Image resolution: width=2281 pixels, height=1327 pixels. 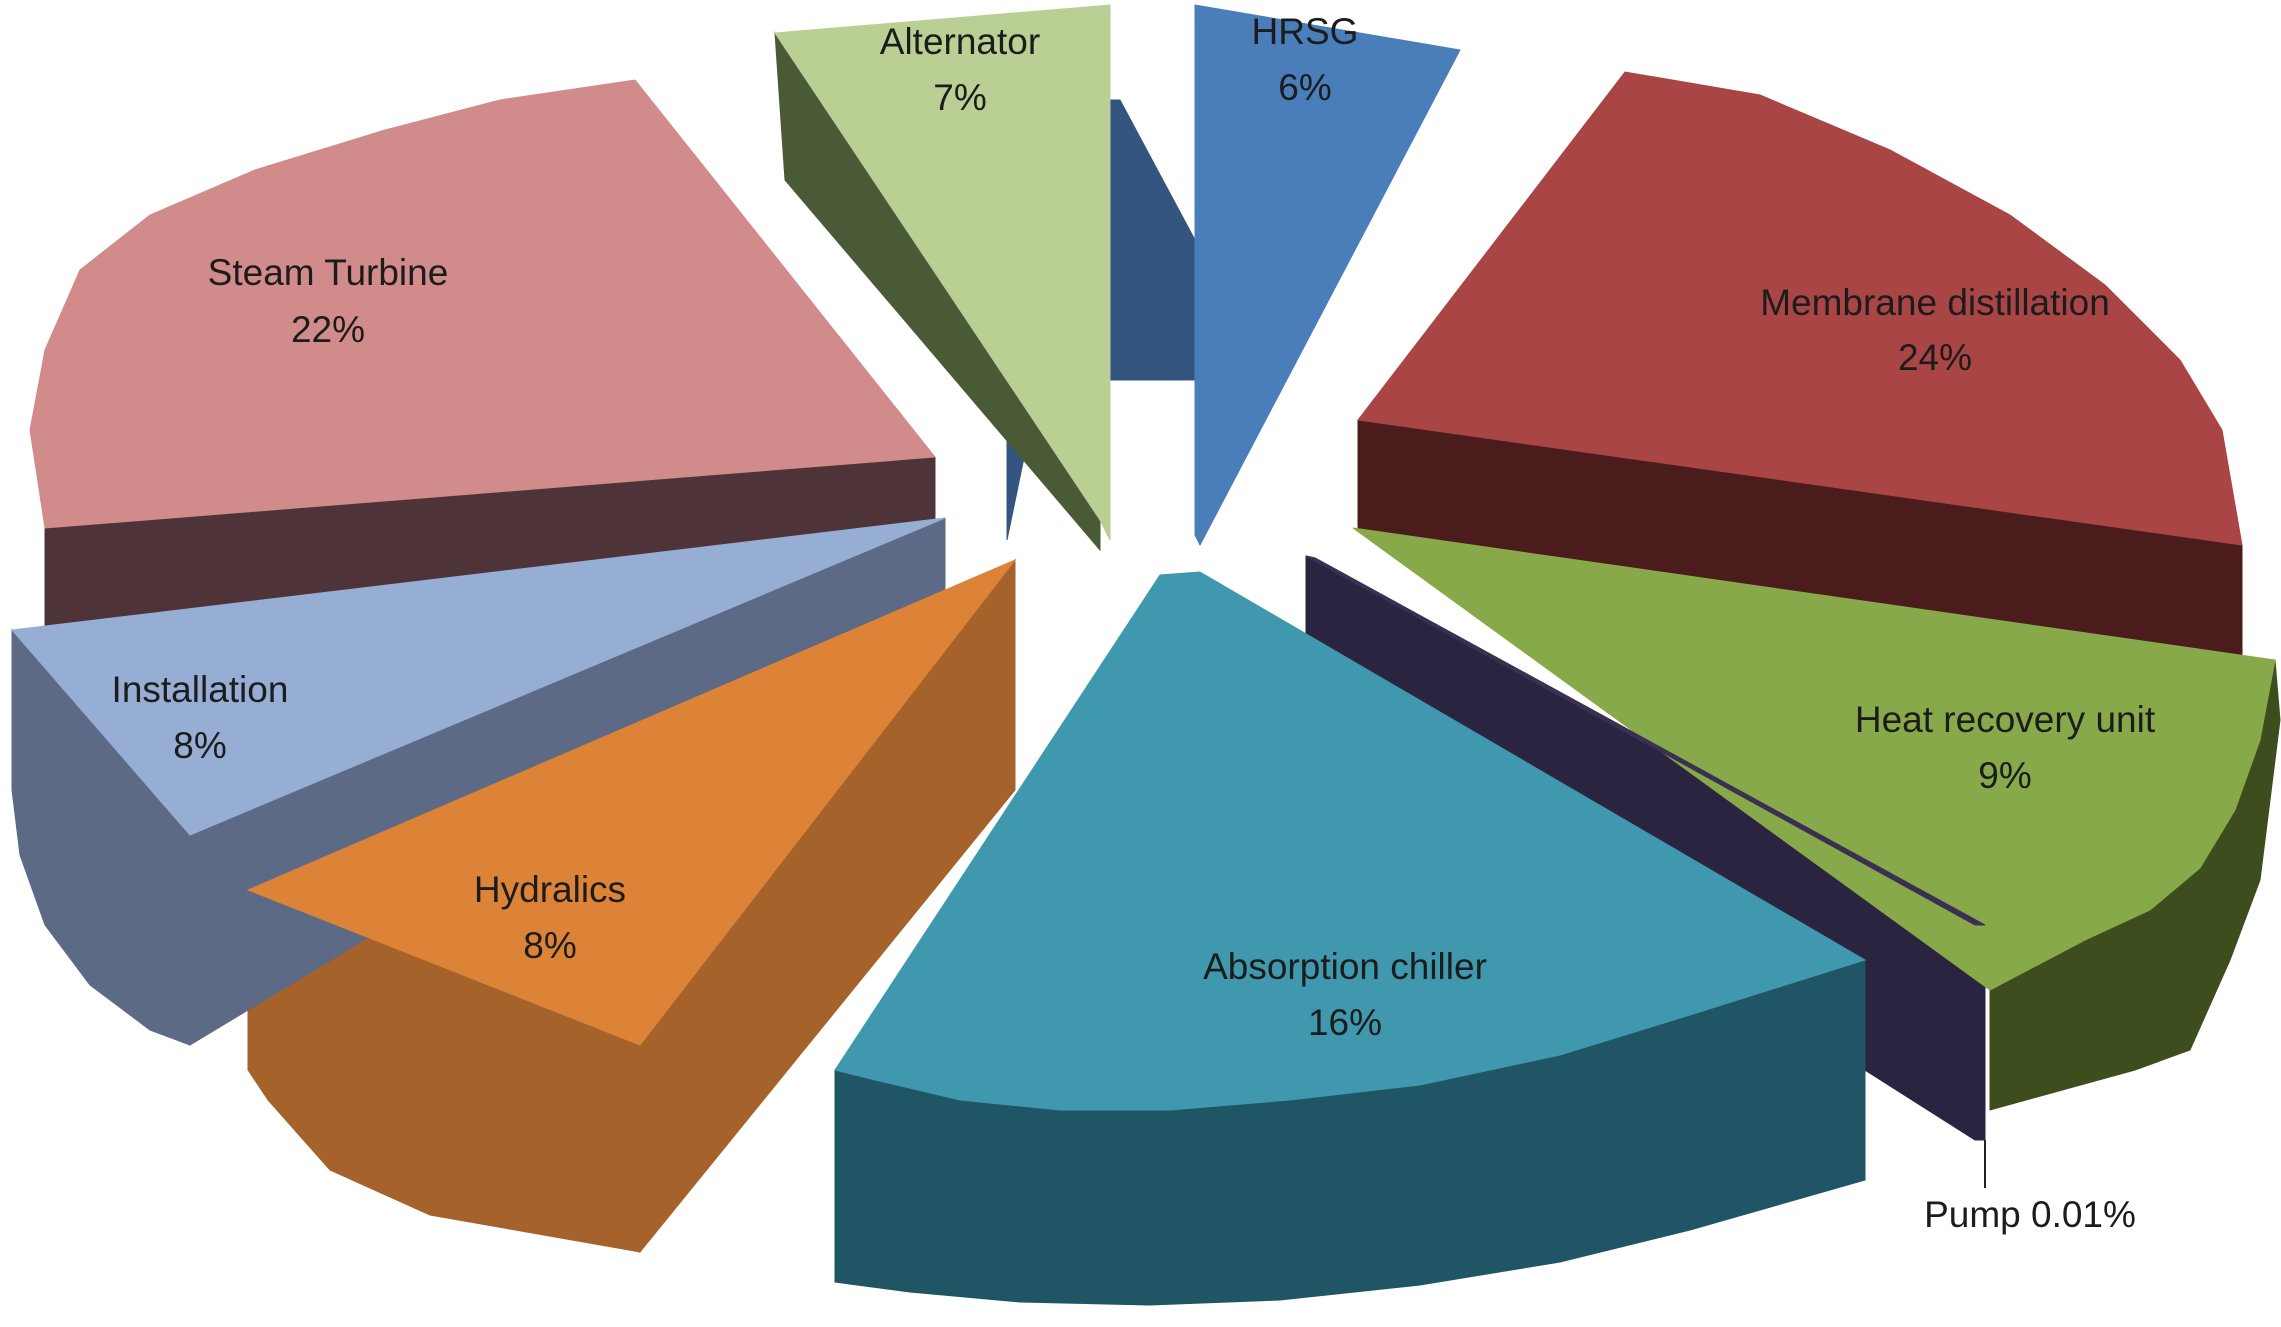 What do you see at coordinates (101, 837) in the screenshot?
I see `slice-side-installation` at bounding box center [101, 837].